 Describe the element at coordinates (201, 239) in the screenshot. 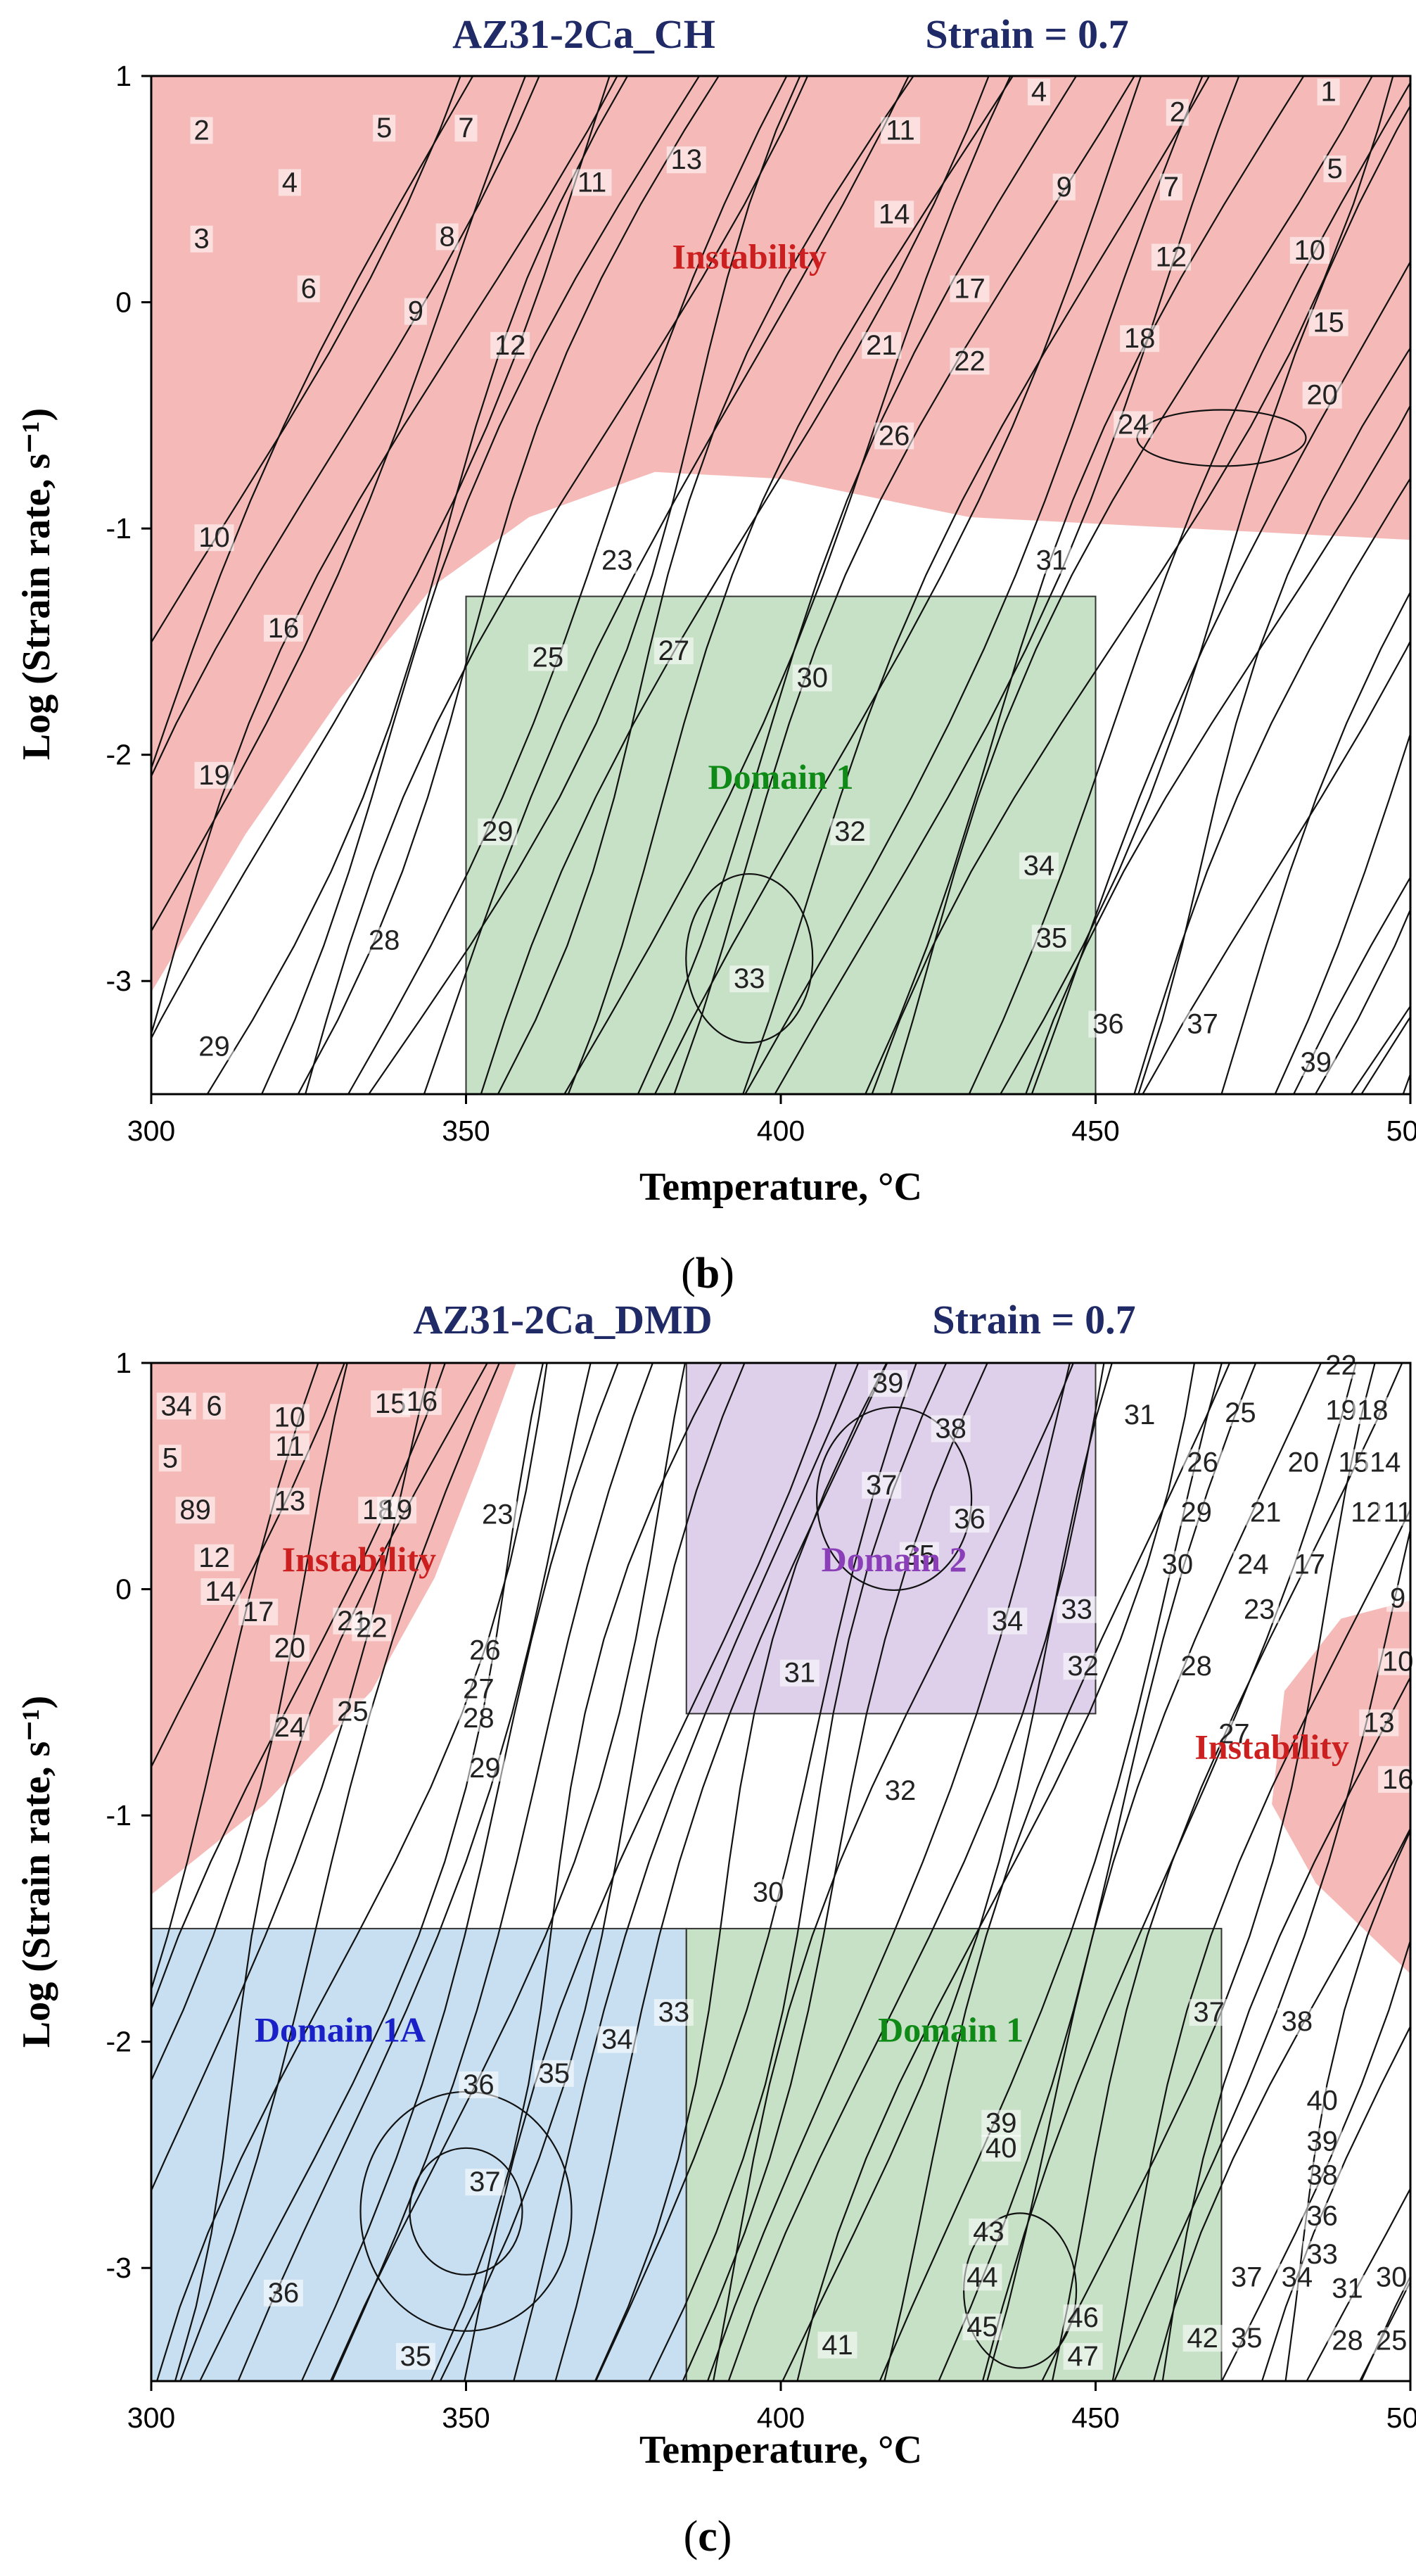

I see `contour-label: 3` at that location.